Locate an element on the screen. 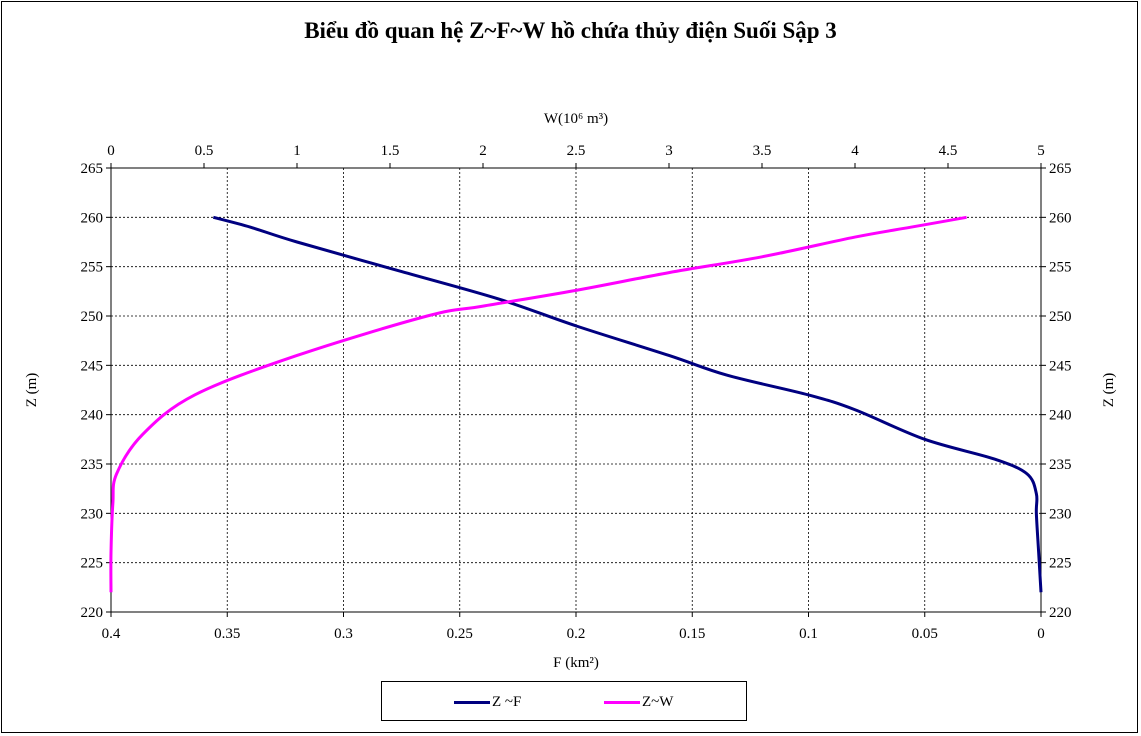  bottom-tick-label: 0.25 is located at coordinates (460, 634).